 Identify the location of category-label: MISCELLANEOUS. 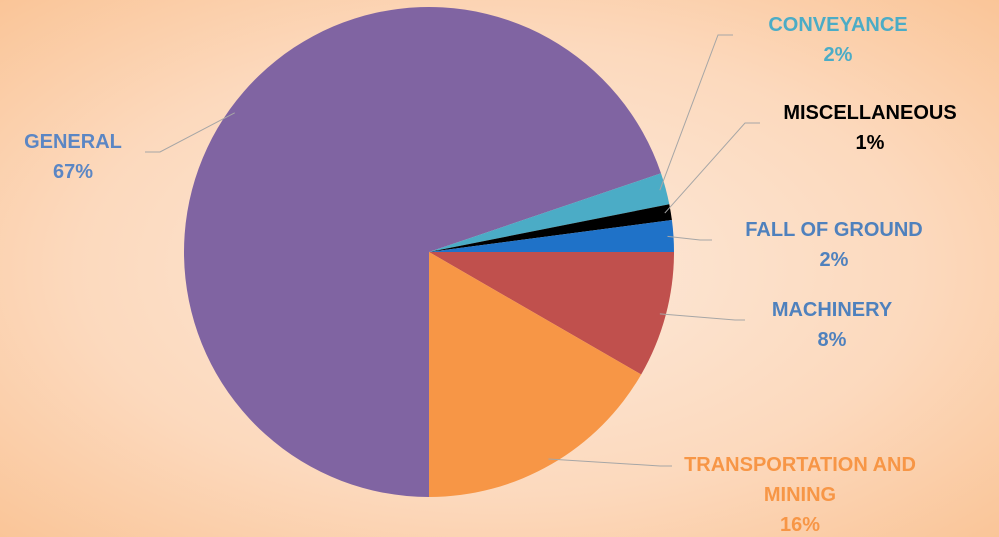
(870, 113).